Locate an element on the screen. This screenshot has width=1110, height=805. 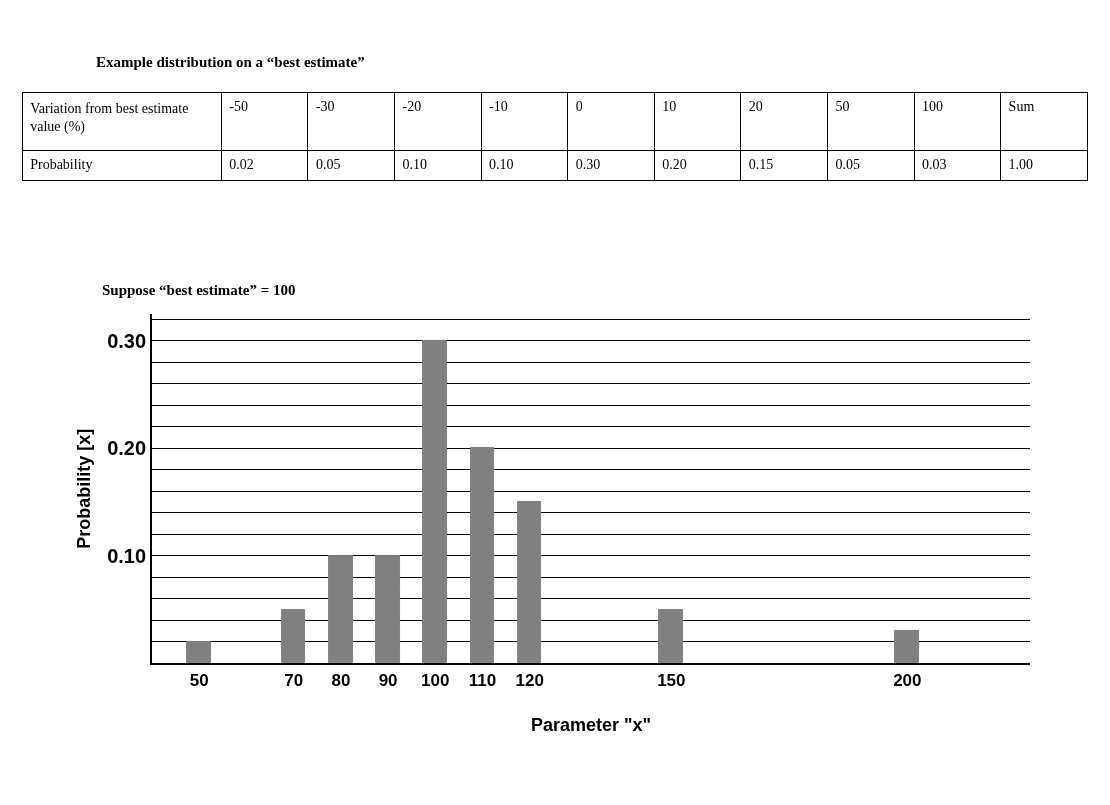
chart-subtitle: Suppose “best estimate” = 100 is located at coordinates (199, 290).